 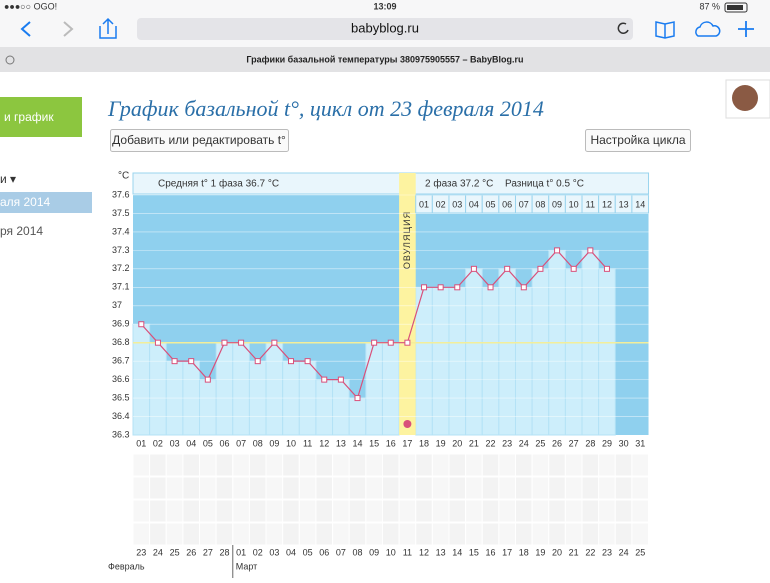 What do you see at coordinates (218, 184) in the screenshot?
I see `phase1-label: Средняя t° 1 фаза 36.7 °C` at bounding box center [218, 184].